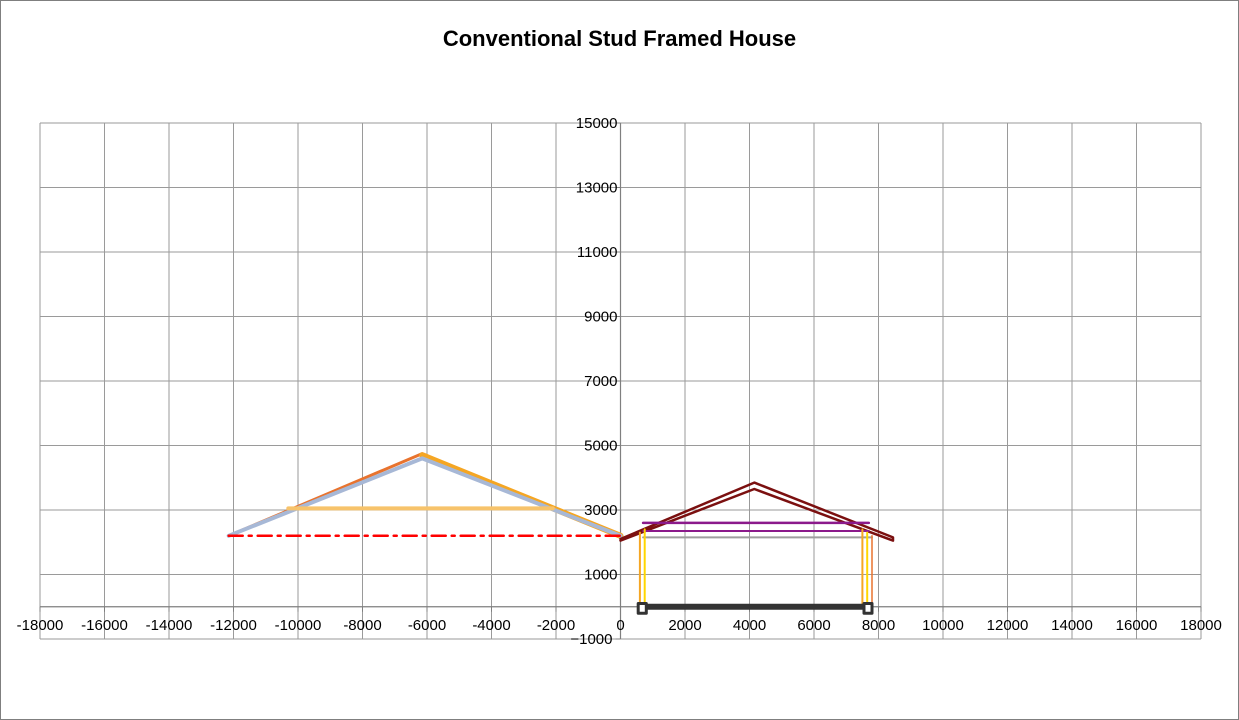 This screenshot has height=720, width=1239. What do you see at coordinates (600, 381) in the screenshot?
I see `y-tick-label: 7000` at bounding box center [600, 381].